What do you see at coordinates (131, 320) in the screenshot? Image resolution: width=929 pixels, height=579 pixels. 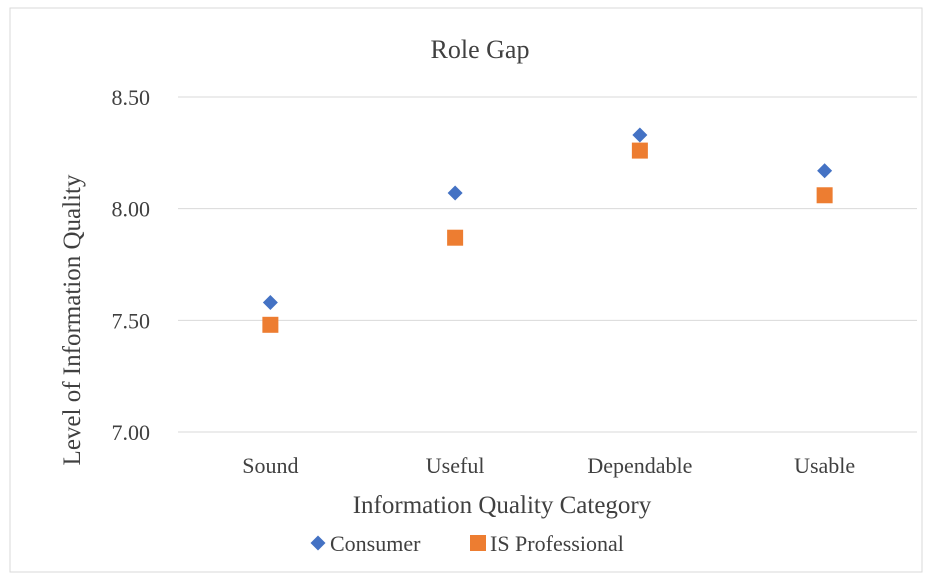 I see `y-tick-label: 7.50` at bounding box center [131, 320].